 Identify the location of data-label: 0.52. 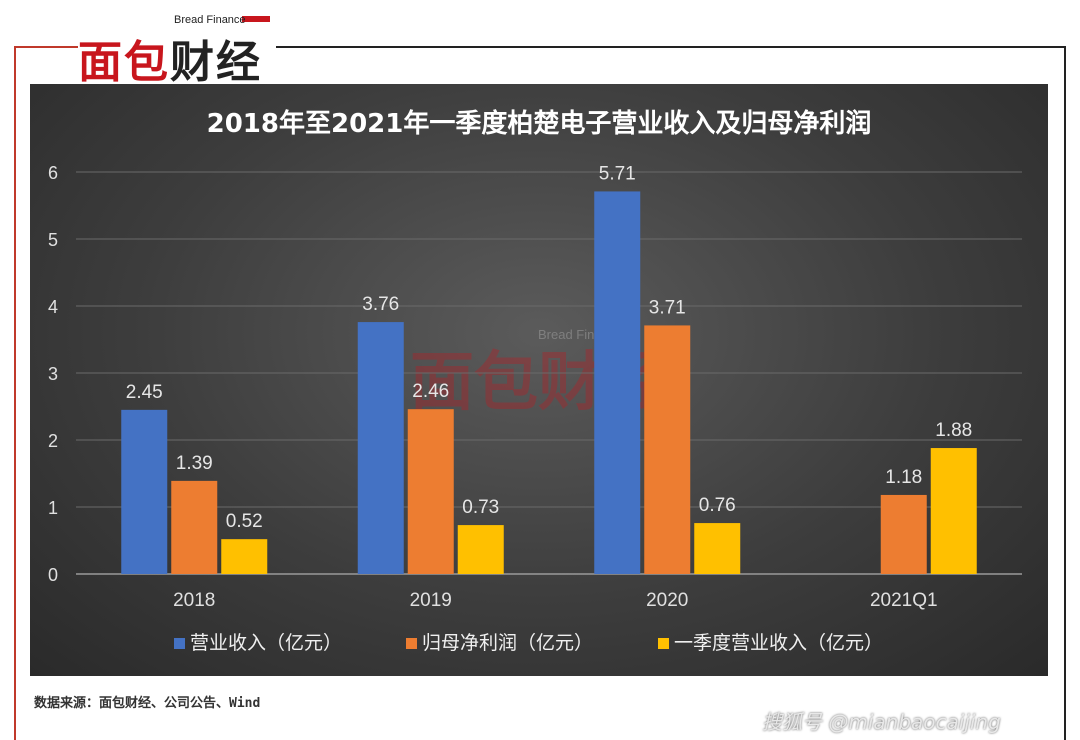
(244, 521).